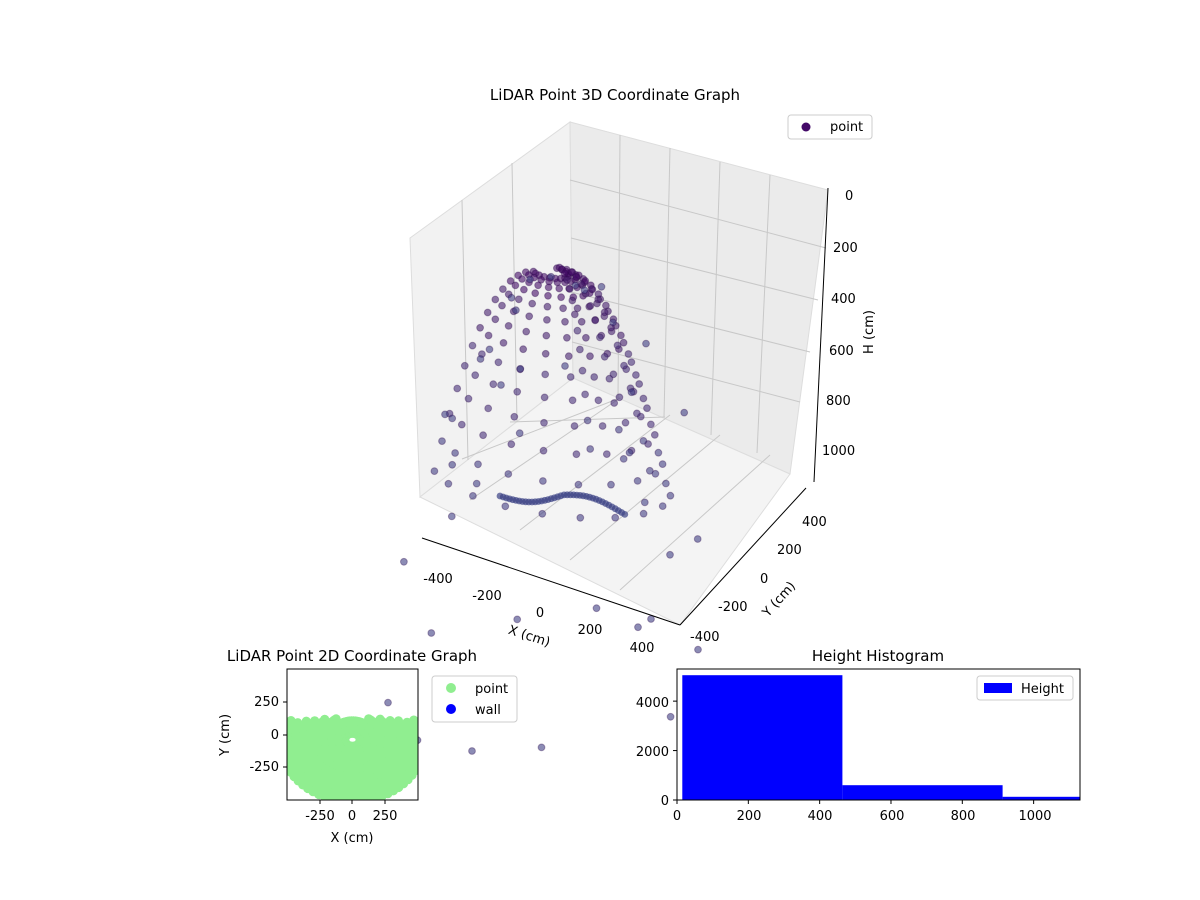 The width and height of the screenshot is (1200, 900). What do you see at coordinates (892, 816) in the screenshot?
I see `histogram-x-tick: 600` at bounding box center [892, 816].